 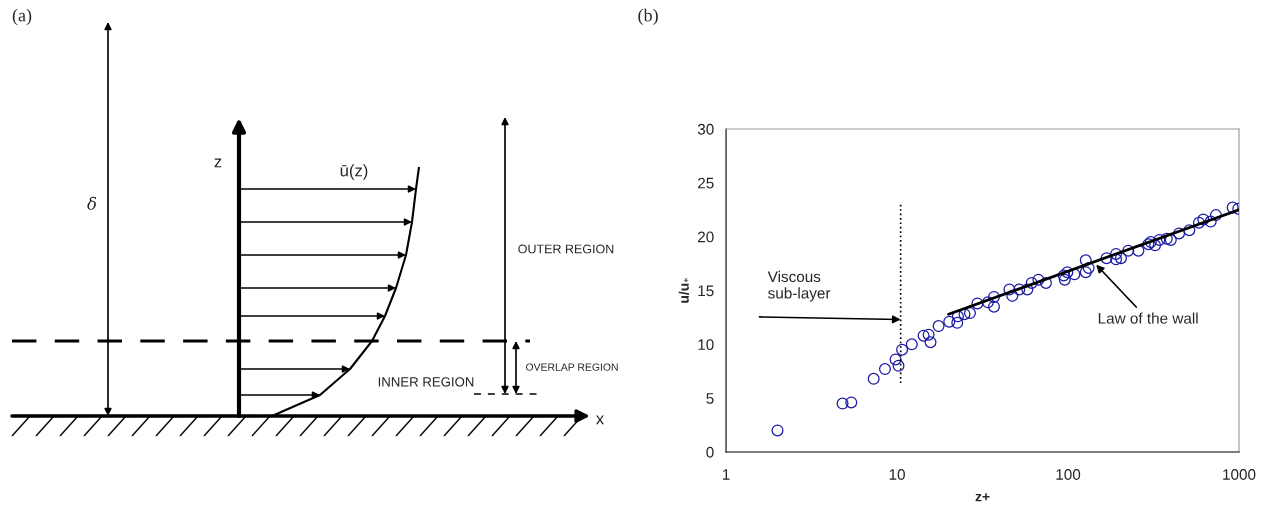 I want to click on x-tick-label: 1000, so click(x=1239, y=474).